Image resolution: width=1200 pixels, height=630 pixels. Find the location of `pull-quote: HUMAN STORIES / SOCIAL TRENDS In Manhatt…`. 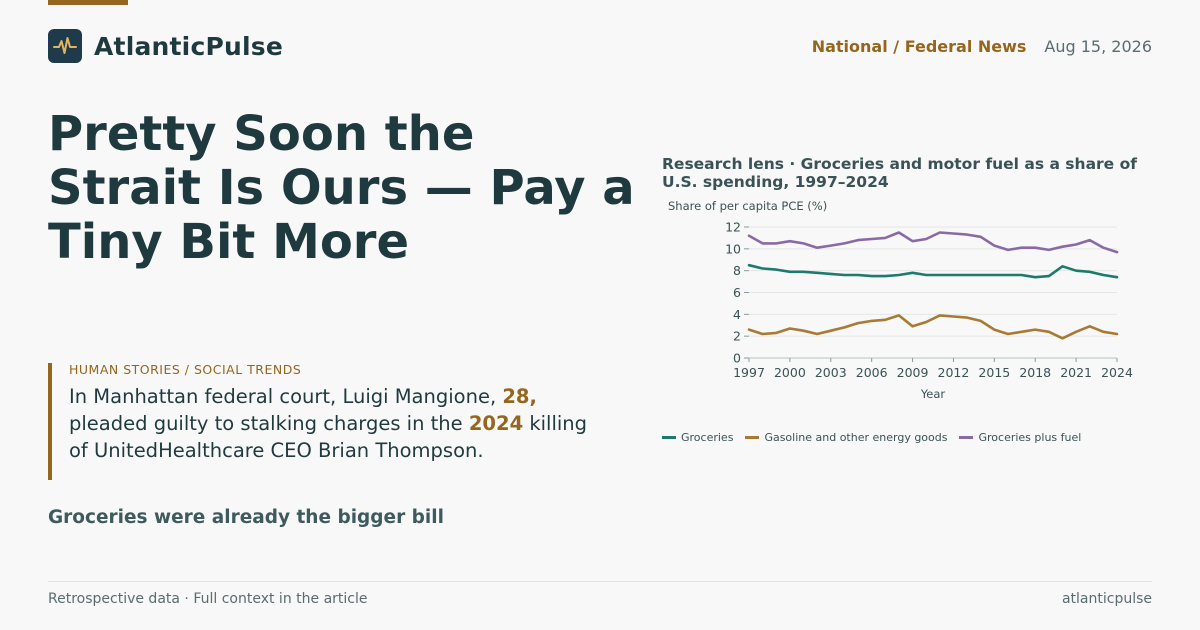

pull-quote: HUMAN STORIES / SOCIAL TRENDS In Manhatt… is located at coordinates (328, 421).